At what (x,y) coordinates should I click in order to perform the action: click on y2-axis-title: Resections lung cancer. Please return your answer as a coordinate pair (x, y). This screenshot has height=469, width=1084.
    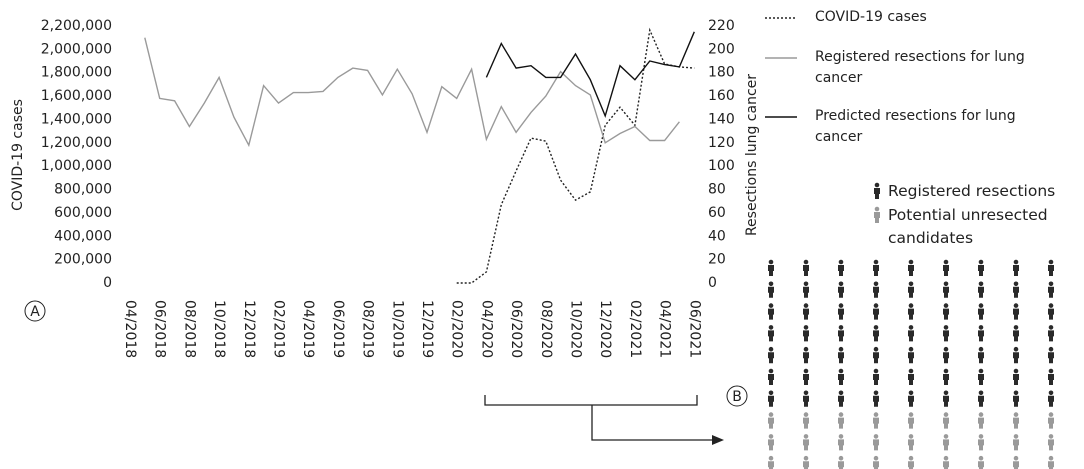
    Looking at the image, I should click on (752, 155).